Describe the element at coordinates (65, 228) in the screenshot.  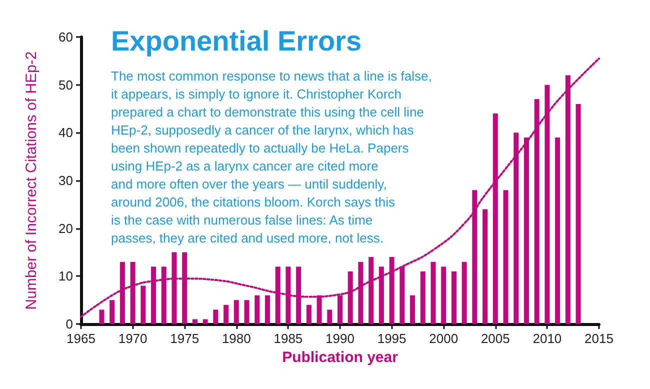
I see `y-tick-label: 20` at that location.